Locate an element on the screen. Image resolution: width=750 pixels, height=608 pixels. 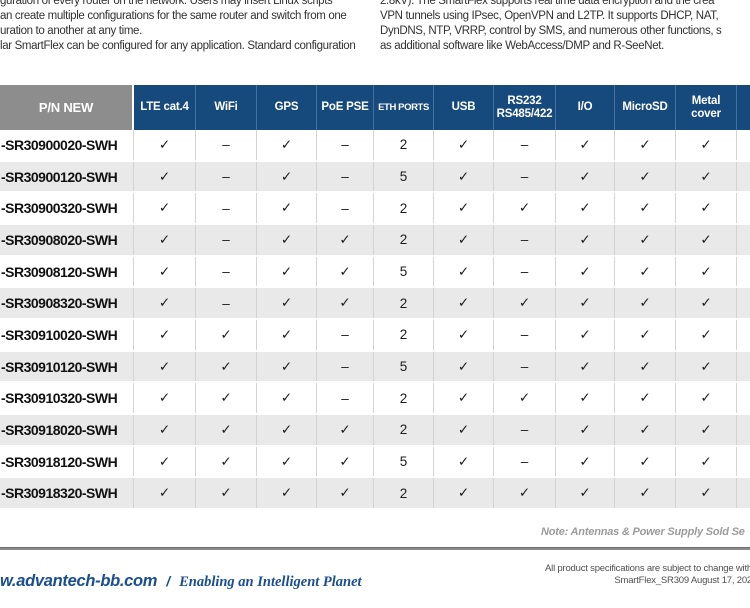
column-header-usb: USB is located at coordinates (464, 107).